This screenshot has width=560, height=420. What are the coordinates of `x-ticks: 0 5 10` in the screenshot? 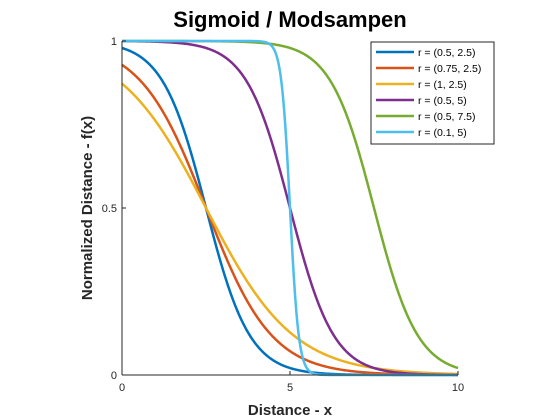 It's located at (291, 382).